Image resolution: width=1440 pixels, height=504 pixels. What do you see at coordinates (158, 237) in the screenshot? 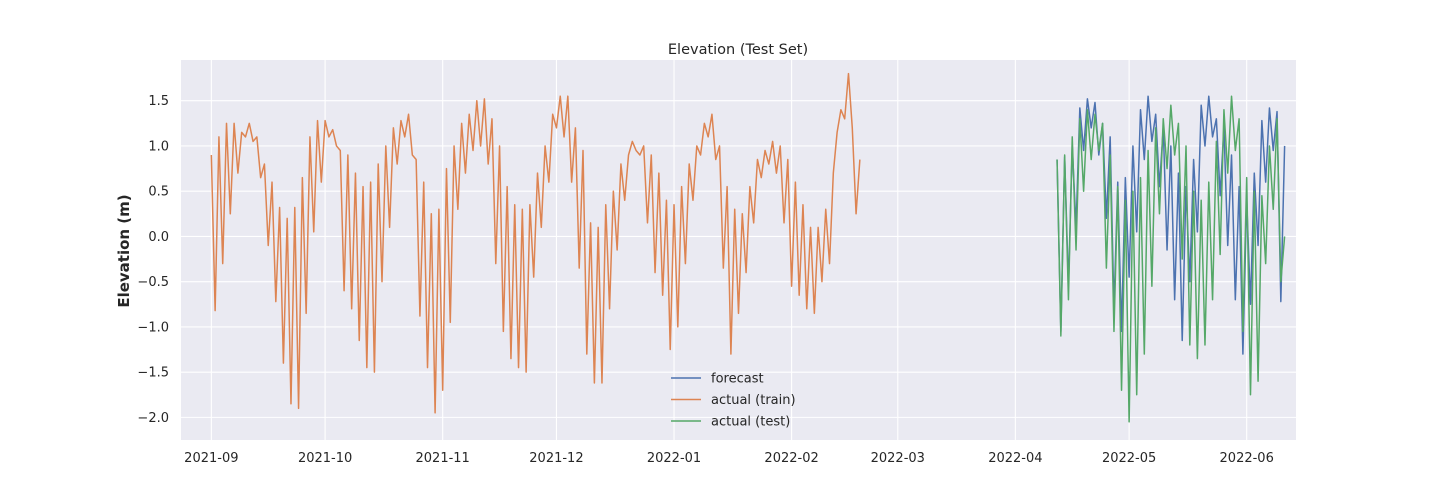
I see `y-tick-label: 0.0` at bounding box center [158, 237].